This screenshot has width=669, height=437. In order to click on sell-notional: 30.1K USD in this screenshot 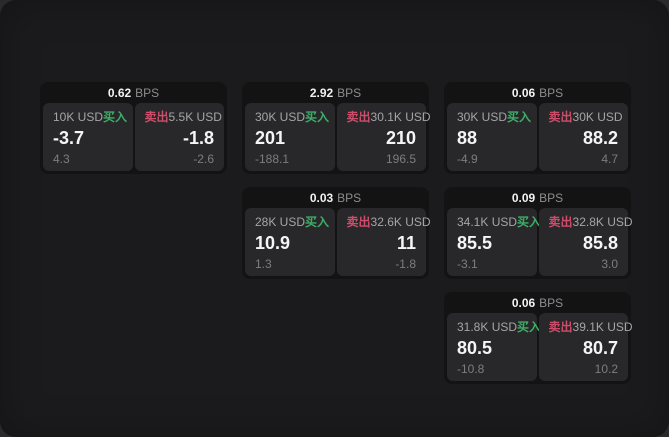, I will do `click(400, 117)`.